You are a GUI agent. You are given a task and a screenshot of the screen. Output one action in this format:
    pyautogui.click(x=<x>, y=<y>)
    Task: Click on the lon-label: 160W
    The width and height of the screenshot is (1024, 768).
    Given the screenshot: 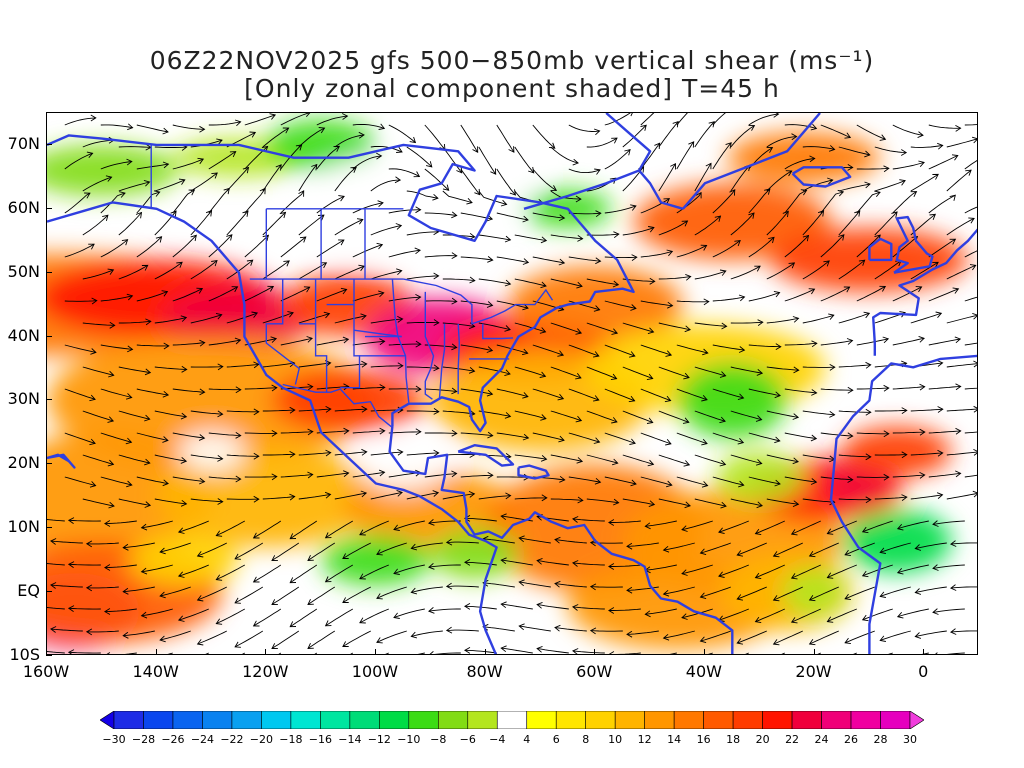 What is the action you would take?
    pyautogui.click(x=46, y=671)
    